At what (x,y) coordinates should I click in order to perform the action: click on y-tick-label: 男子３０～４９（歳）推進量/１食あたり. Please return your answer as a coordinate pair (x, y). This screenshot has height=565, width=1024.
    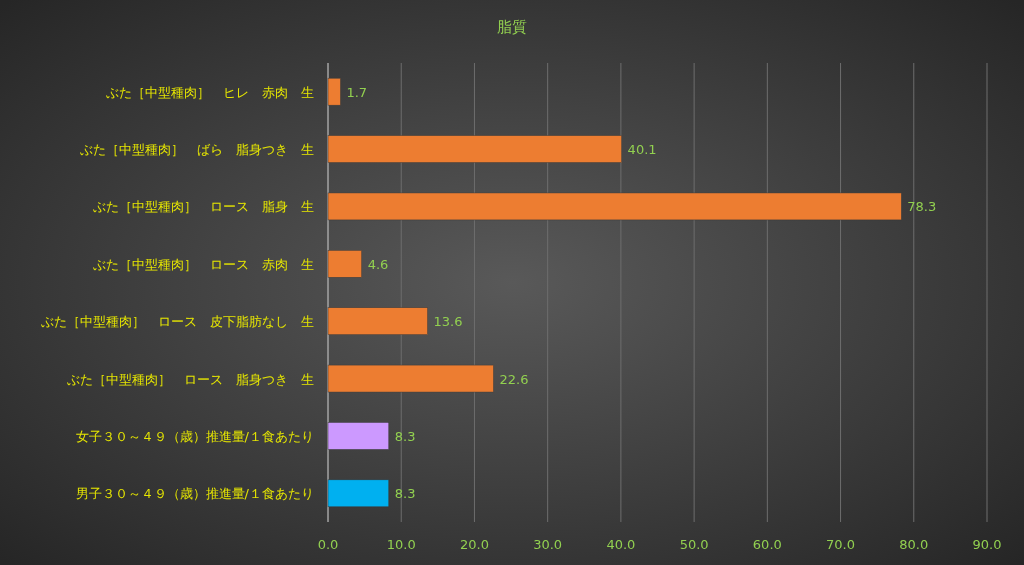
    Looking at the image, I should click on (194, 494).